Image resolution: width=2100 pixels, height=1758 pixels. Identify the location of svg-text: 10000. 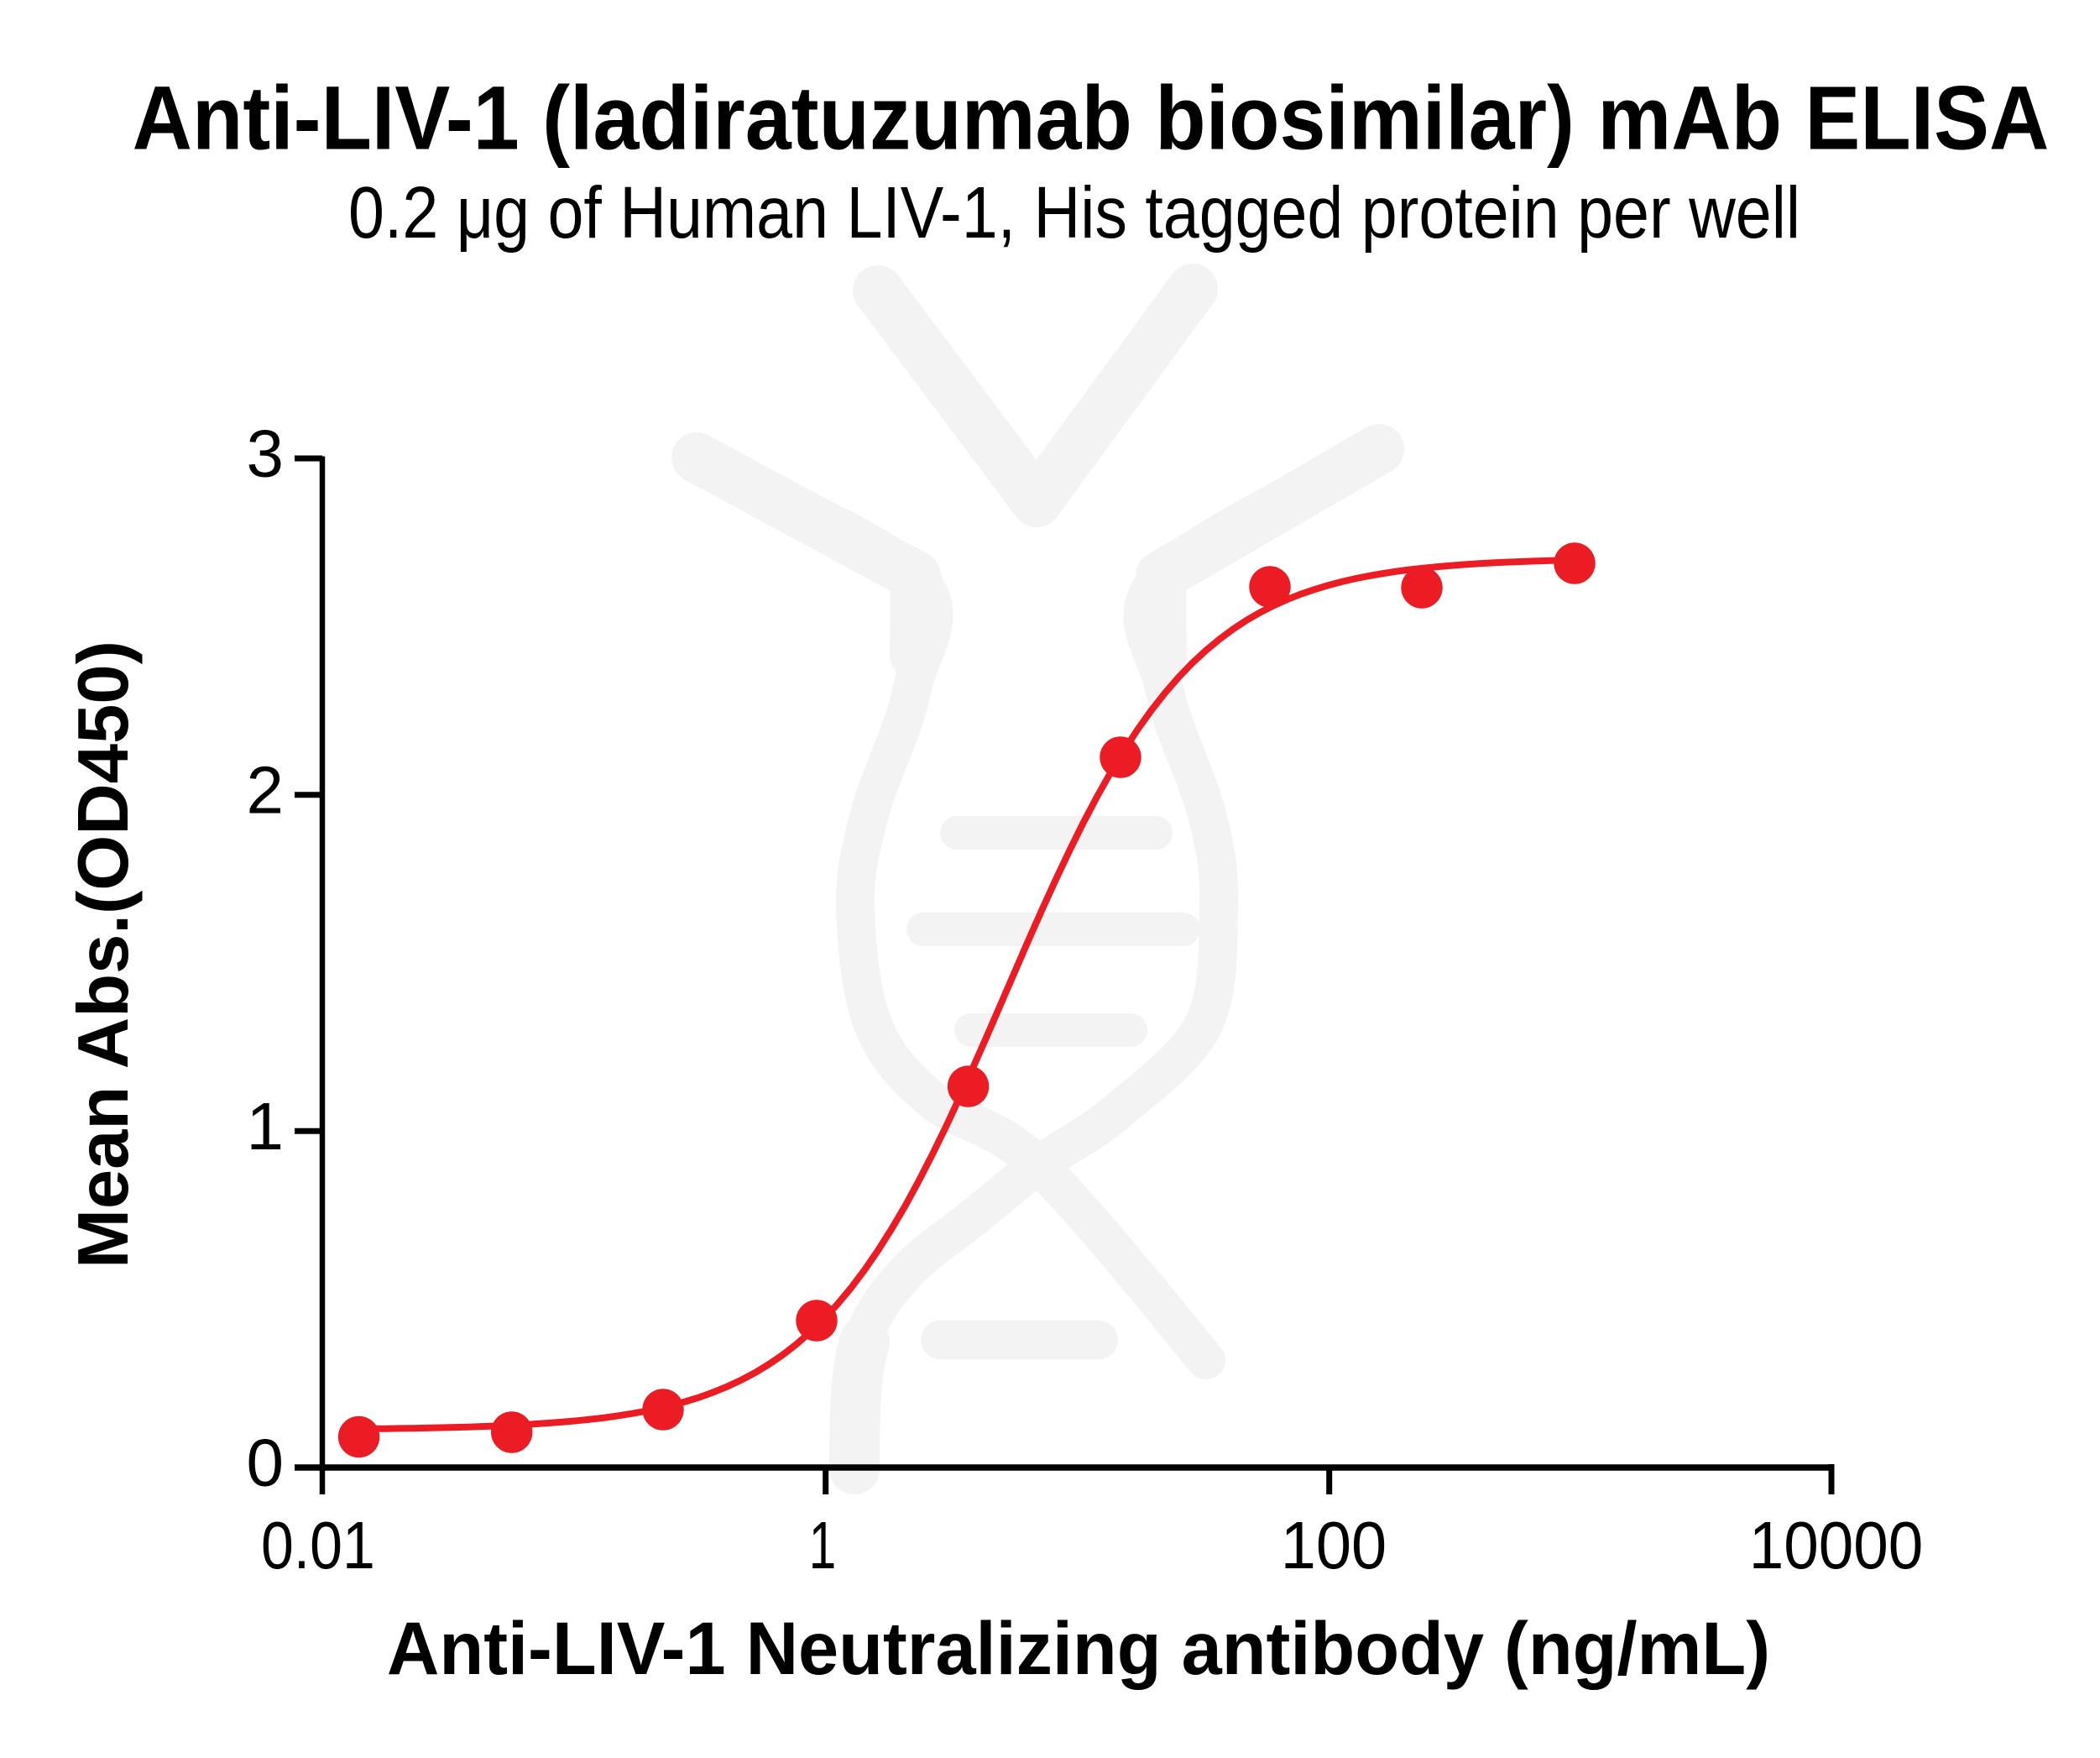
(1837, 1546).